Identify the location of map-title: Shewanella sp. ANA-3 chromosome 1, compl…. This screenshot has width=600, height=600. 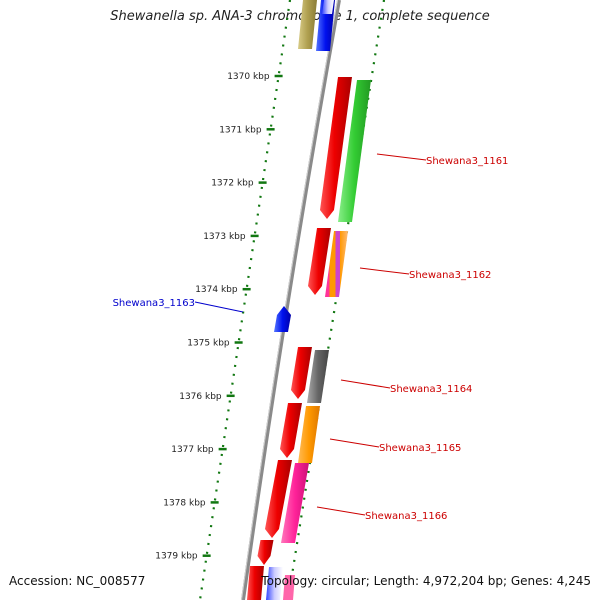
(300, 16).